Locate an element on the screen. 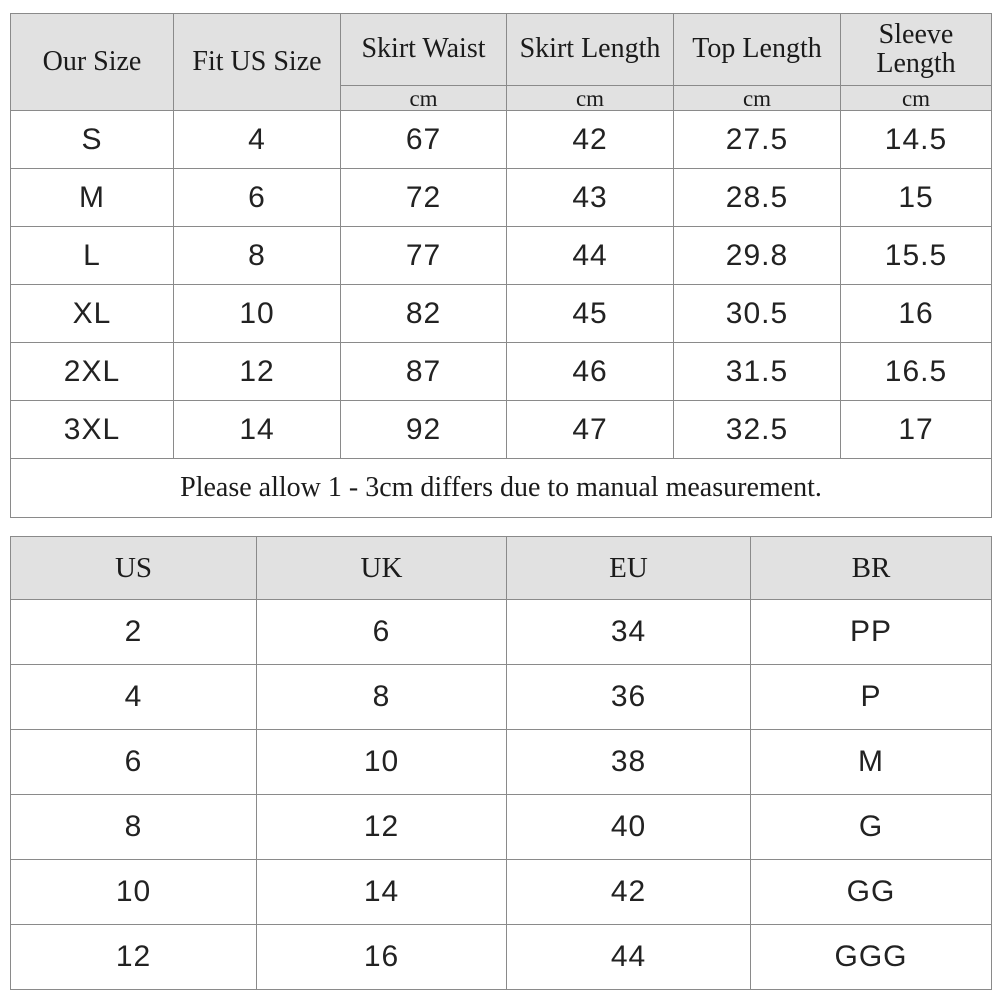 This screenshot has width=1000, height=1000. table-cell: 87 is located at coordinates (423, 371).